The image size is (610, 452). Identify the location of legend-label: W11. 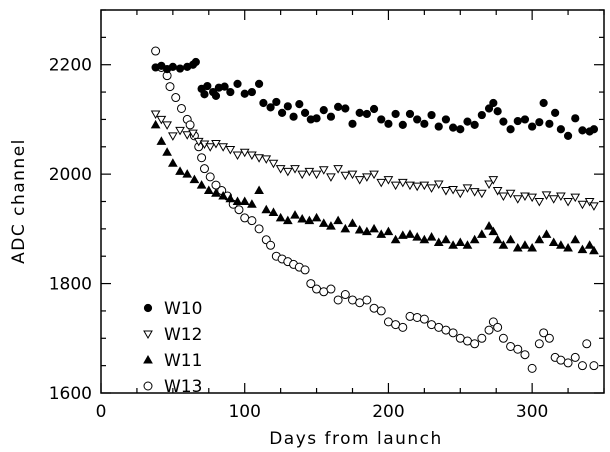
(183, 361).